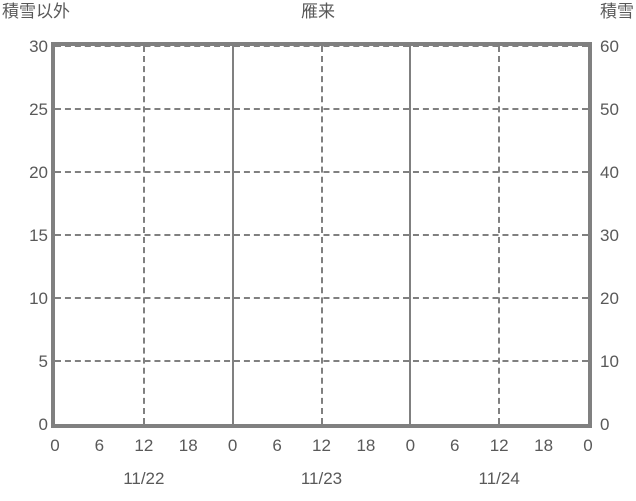  I want to click on left-axis-tick-label: 20, so click(38, 172).